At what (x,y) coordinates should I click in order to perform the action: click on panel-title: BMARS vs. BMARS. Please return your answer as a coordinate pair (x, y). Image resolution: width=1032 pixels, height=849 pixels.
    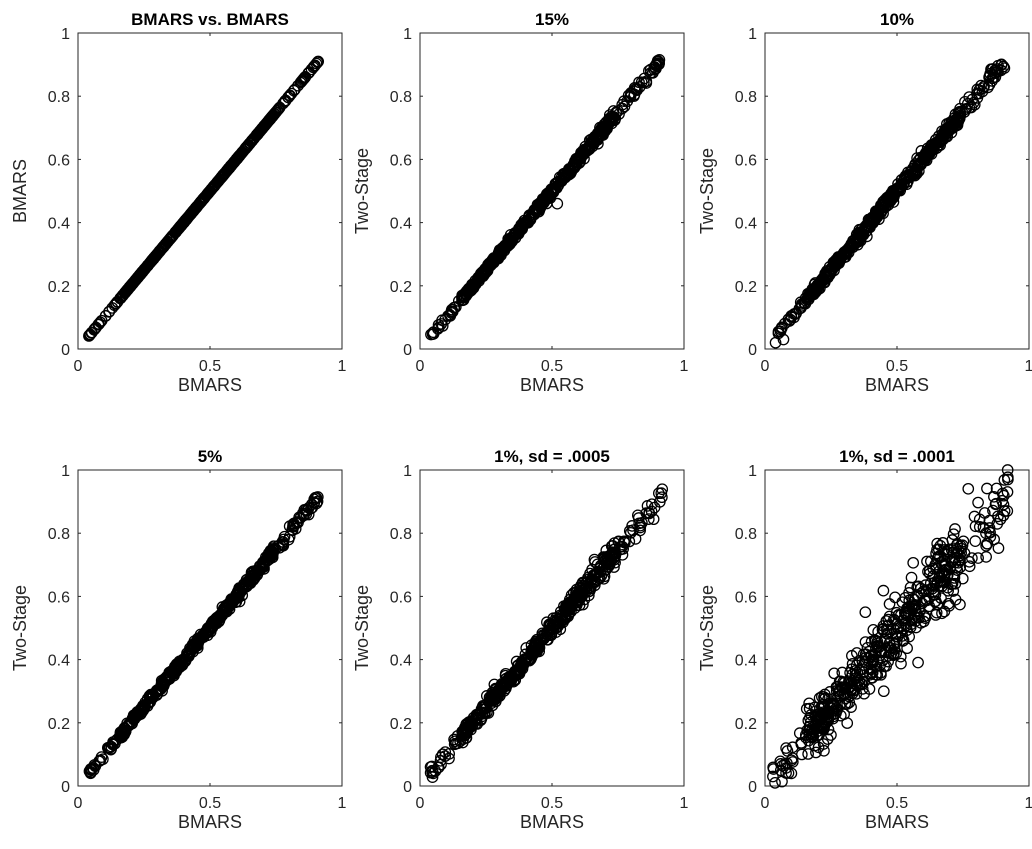
    Looking at the image, I should click on (210, 19).